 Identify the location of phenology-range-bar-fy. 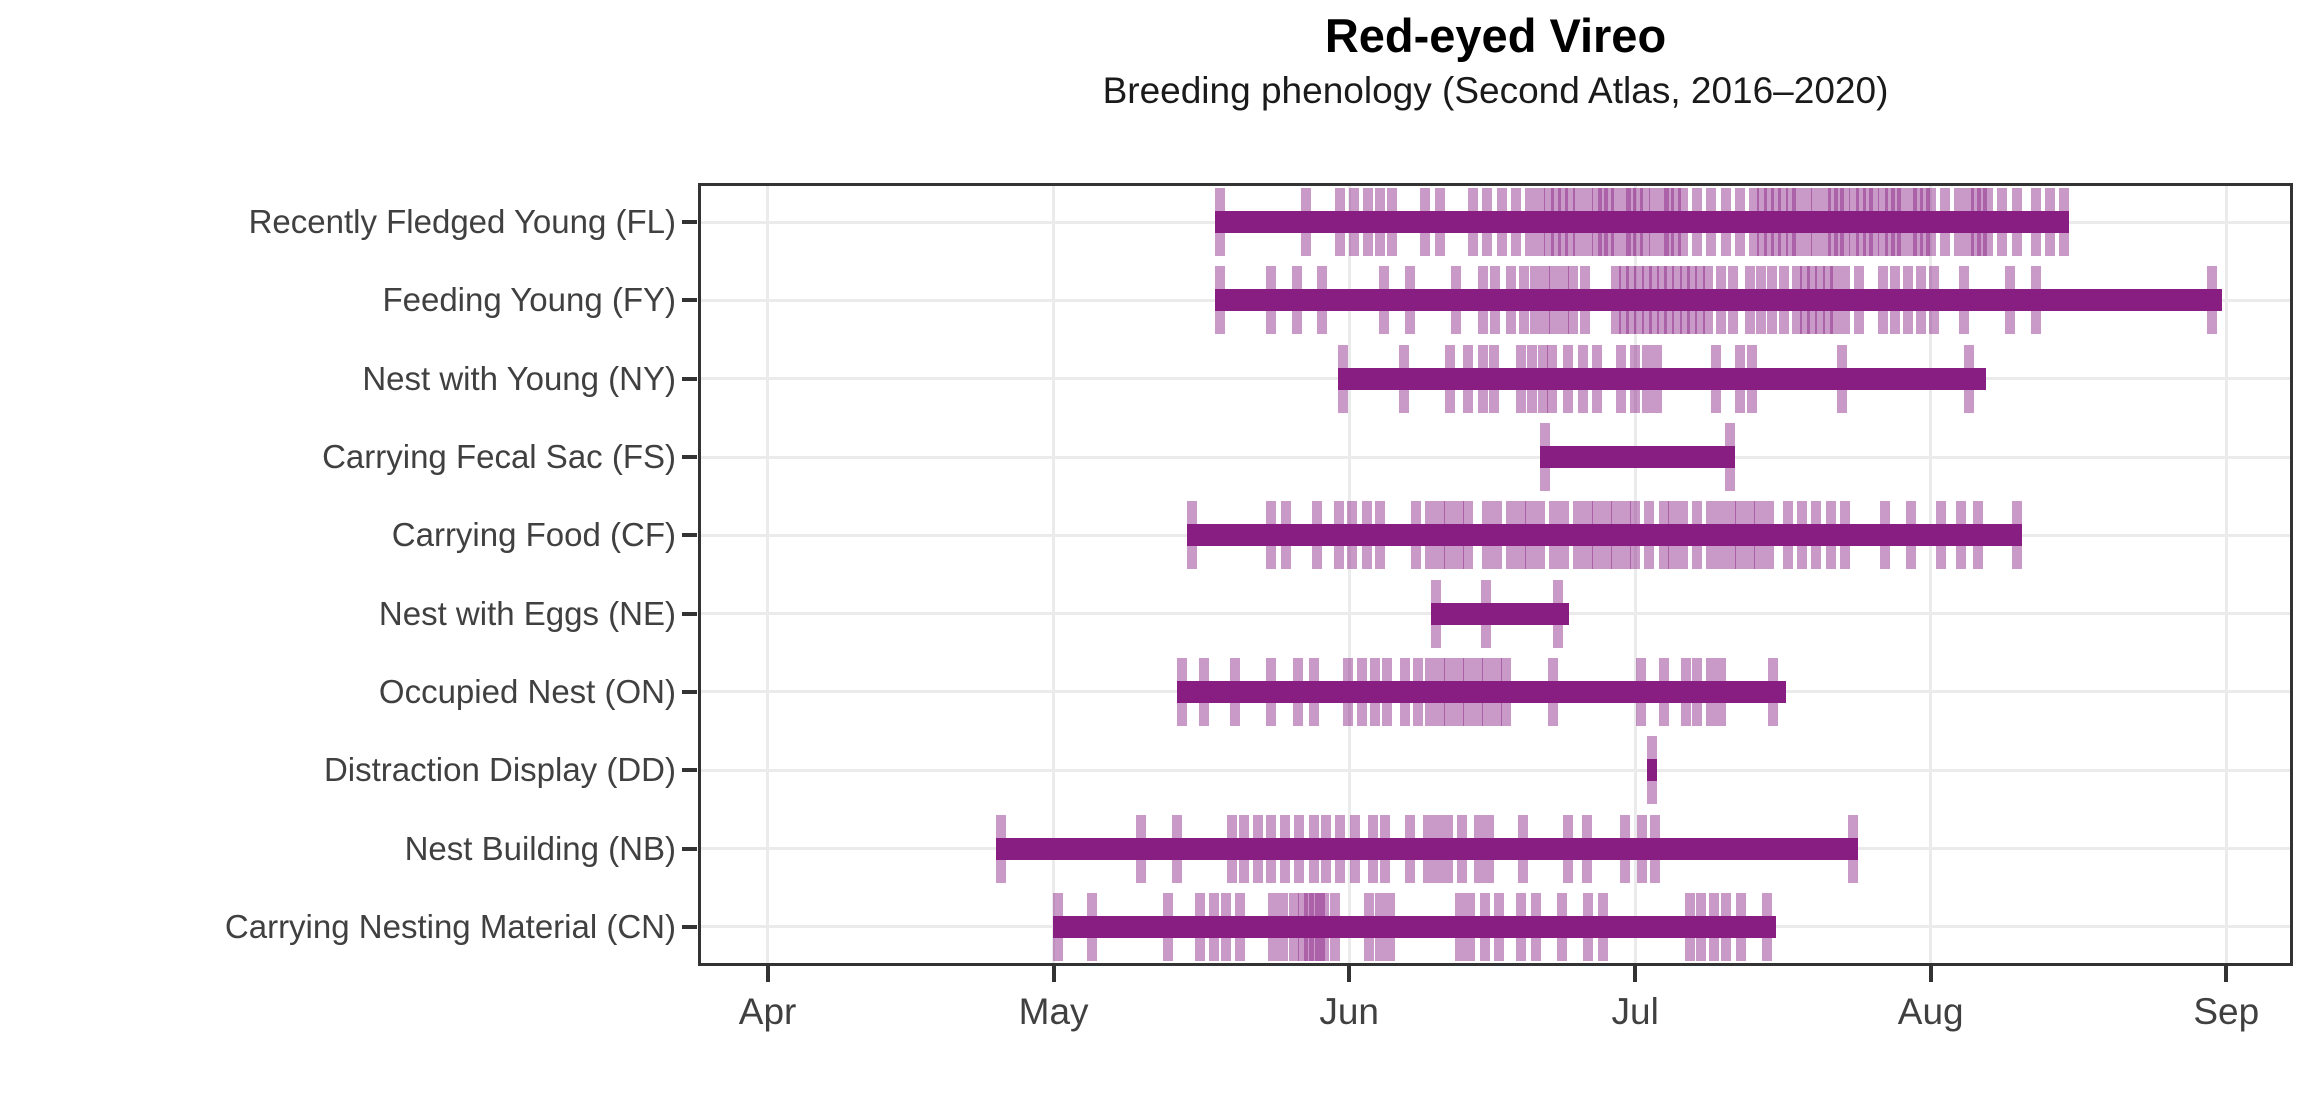
(1718, 300).